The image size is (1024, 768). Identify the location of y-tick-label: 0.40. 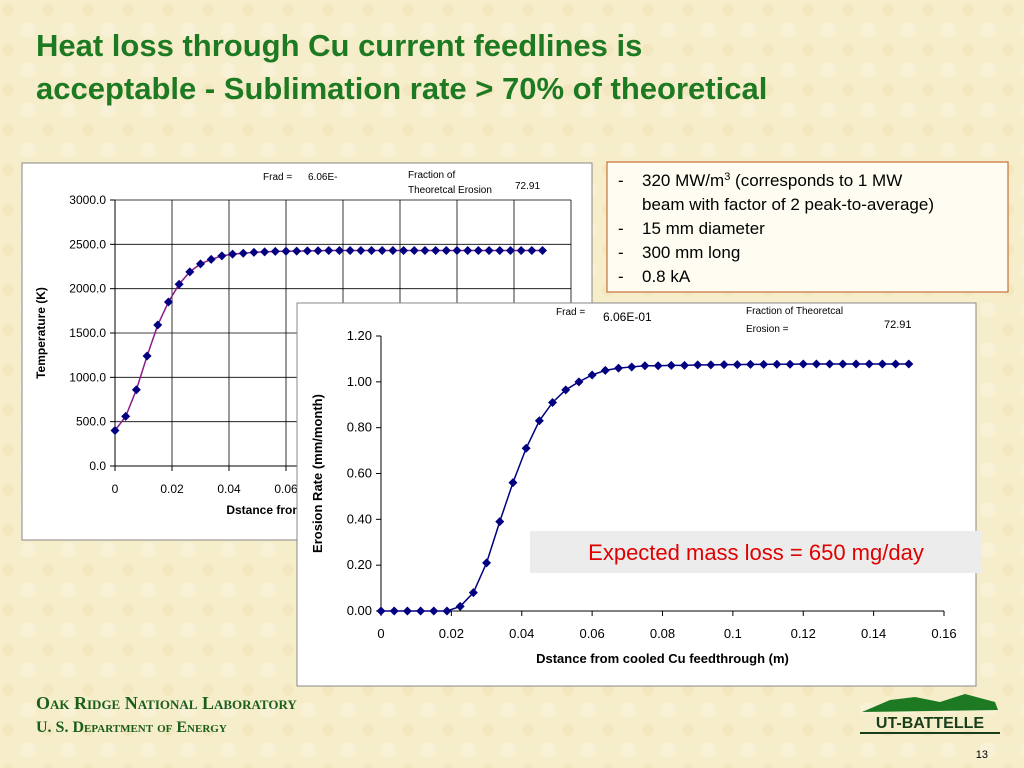
(359, 518).